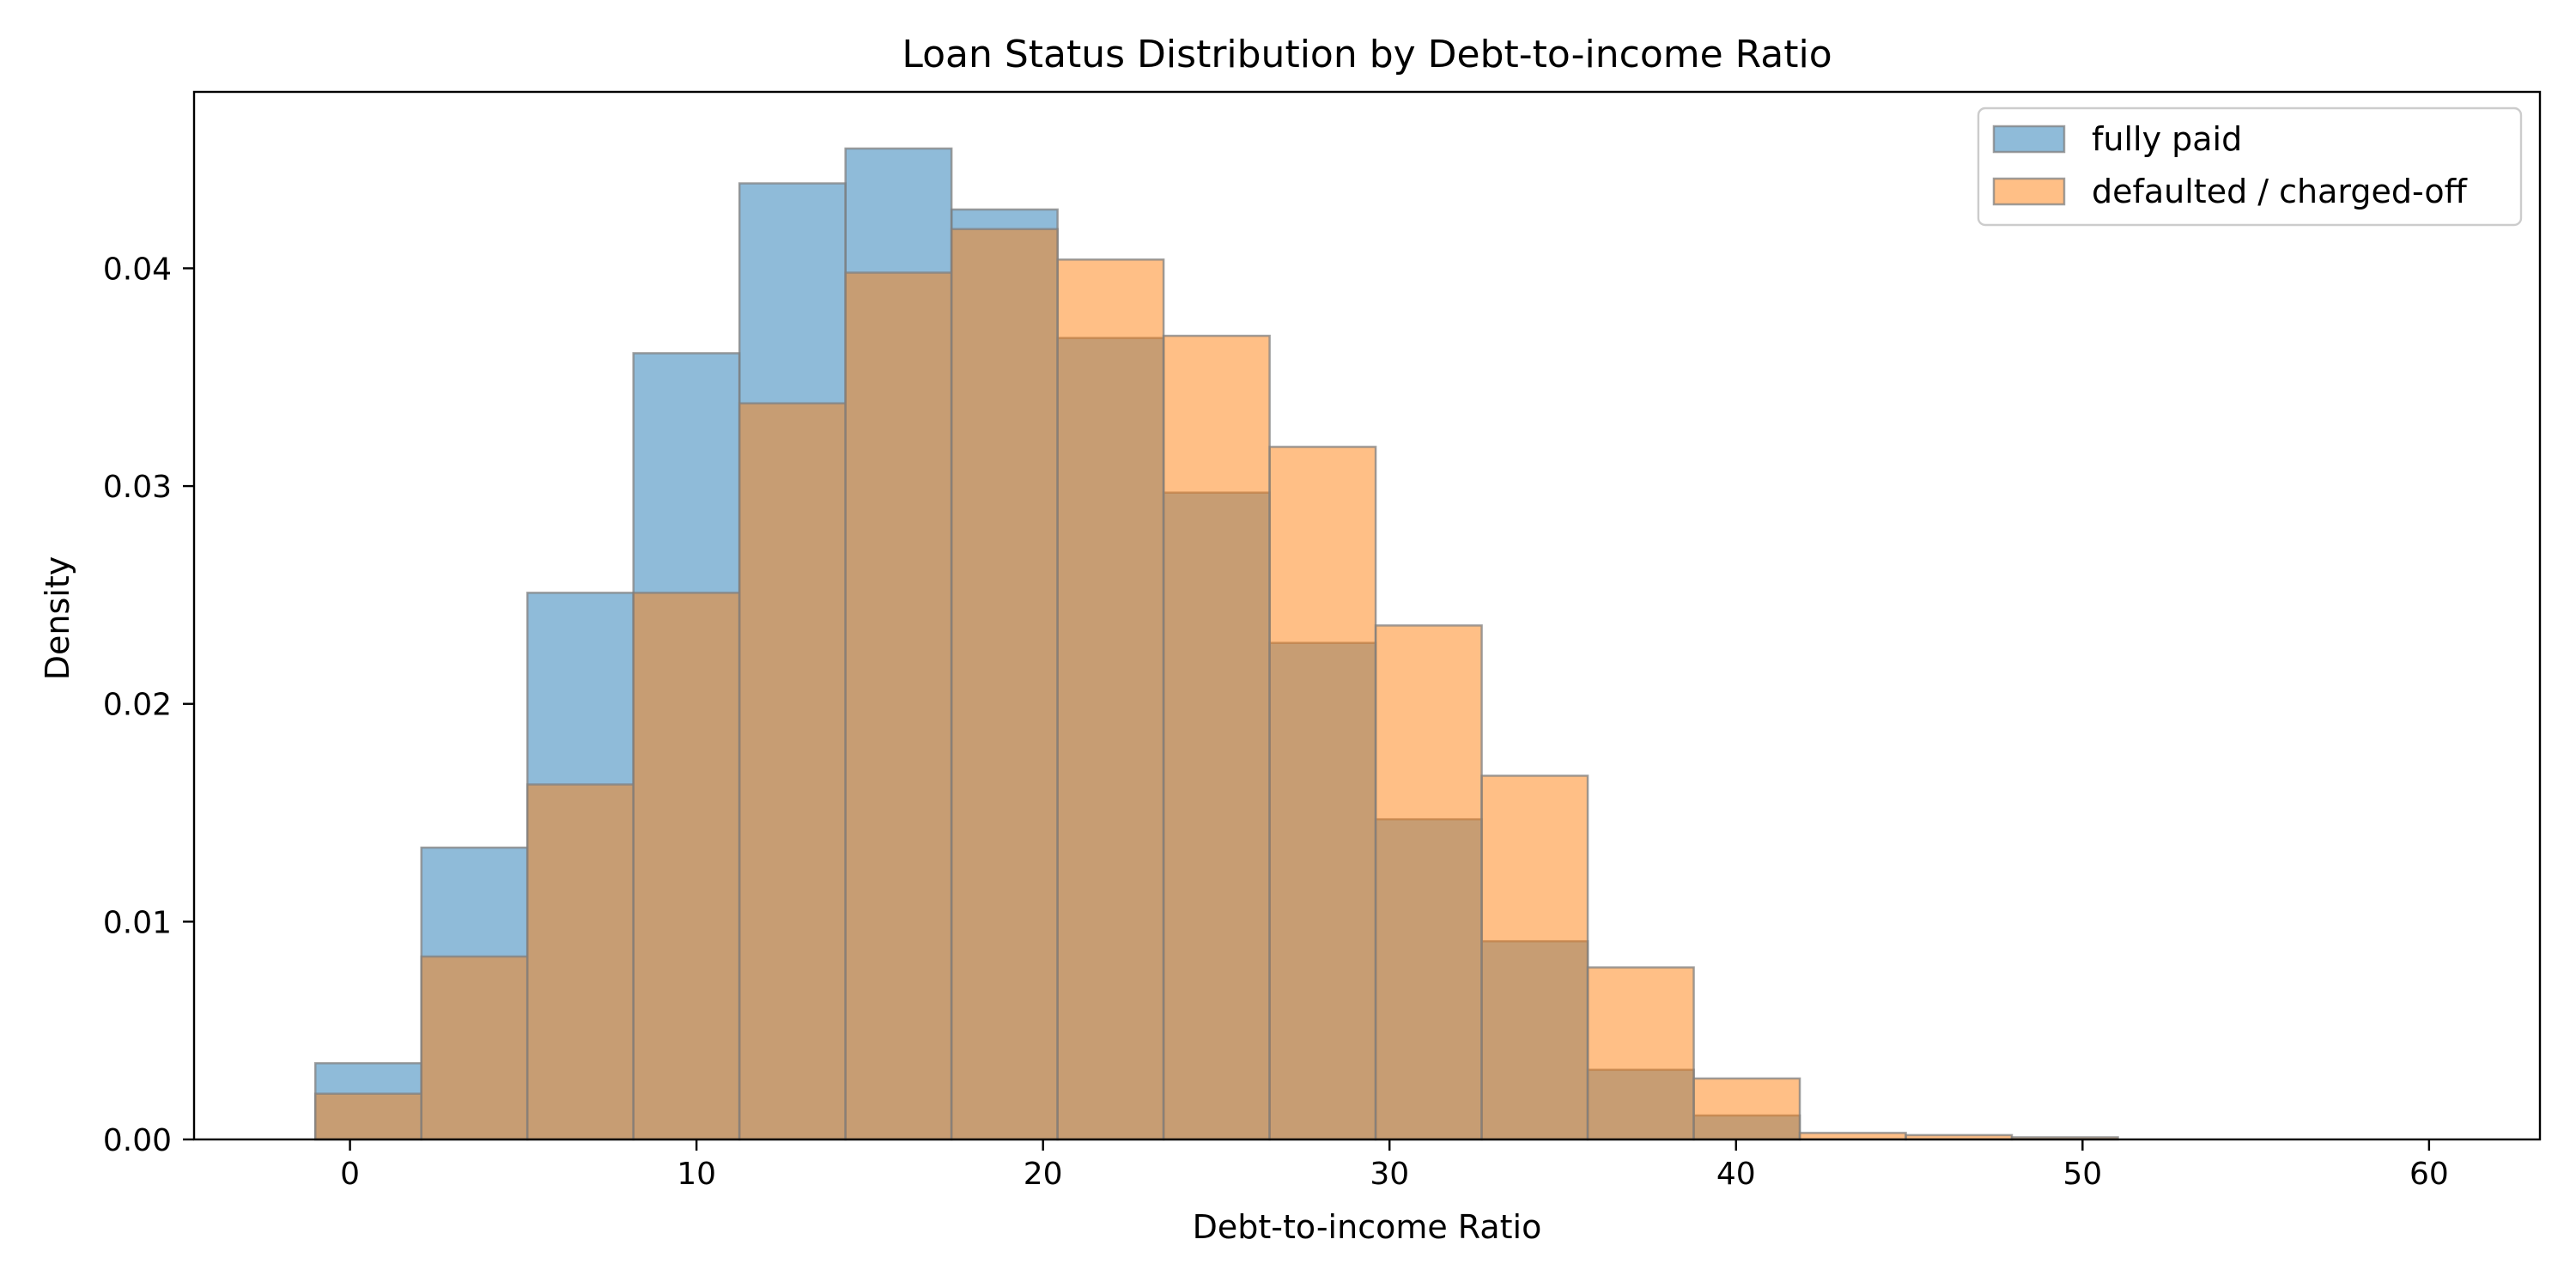 This screenshot has height=1288, width=2576. Describe the element at coordinates (137, 705) in the screenshot. I see `y-tick-label: 0.02` at that location.